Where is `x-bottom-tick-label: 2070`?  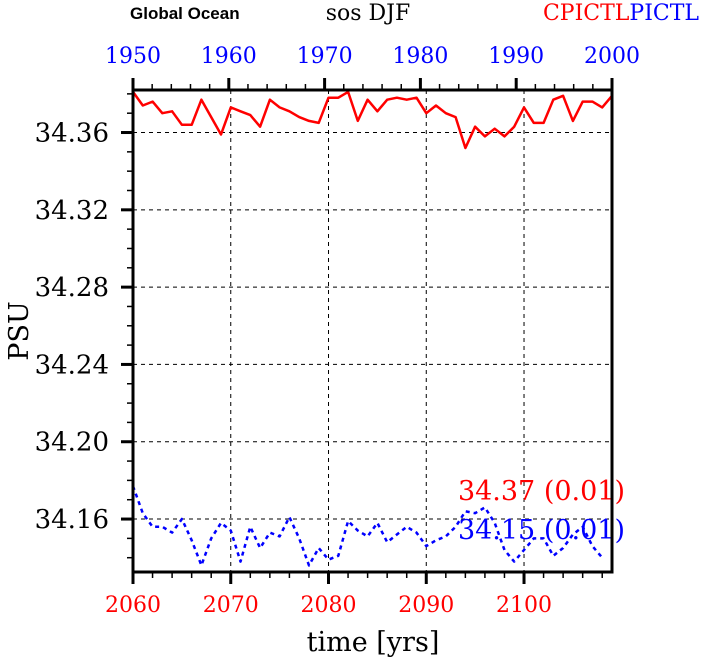 x-bottom-tick-label: 2070 is located at coordinates (231, 605).